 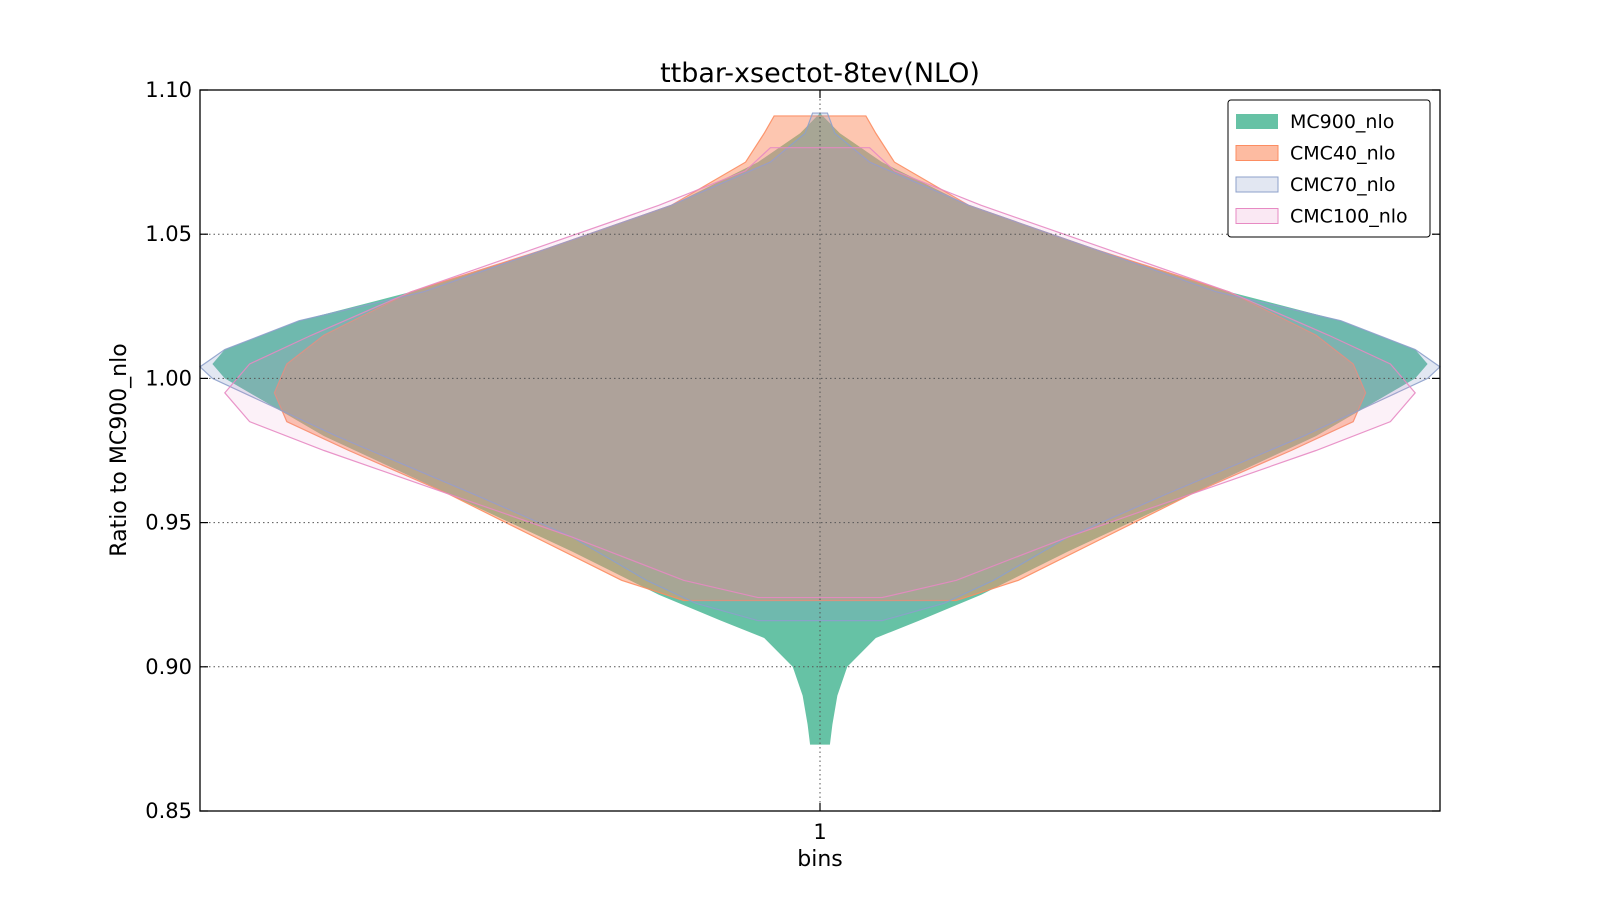 I want to click on legend-label: CMC70_nlo, so click(x=1343, y=185).